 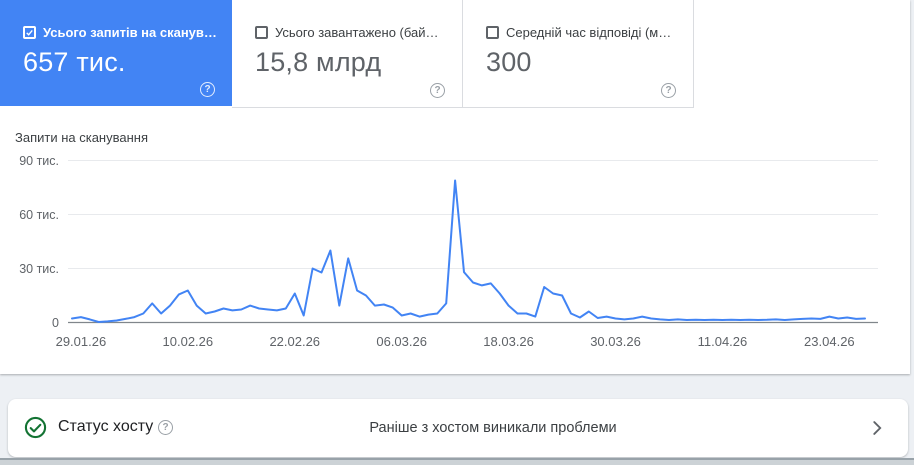 What do you see at coordinates (318, 62) in the screenshot?
I see `metric-card-value: 15,8 млрд` at bounding box center [318, 62].